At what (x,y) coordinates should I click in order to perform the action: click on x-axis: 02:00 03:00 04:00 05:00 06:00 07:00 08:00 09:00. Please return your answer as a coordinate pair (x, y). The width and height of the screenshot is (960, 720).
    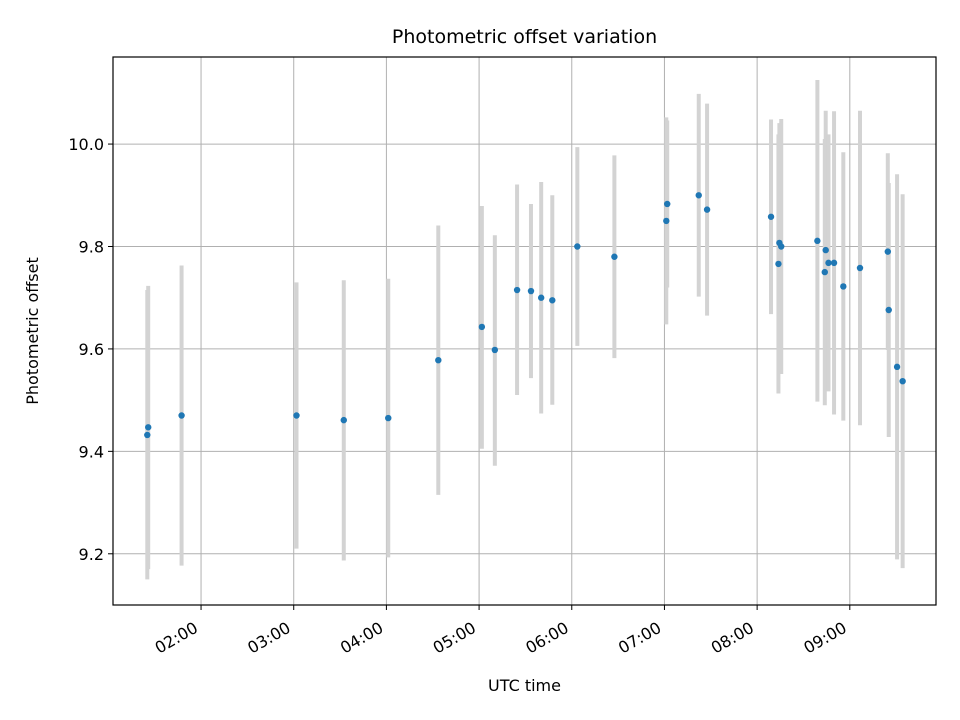
    Looking at the image, I should click on (501, 631).